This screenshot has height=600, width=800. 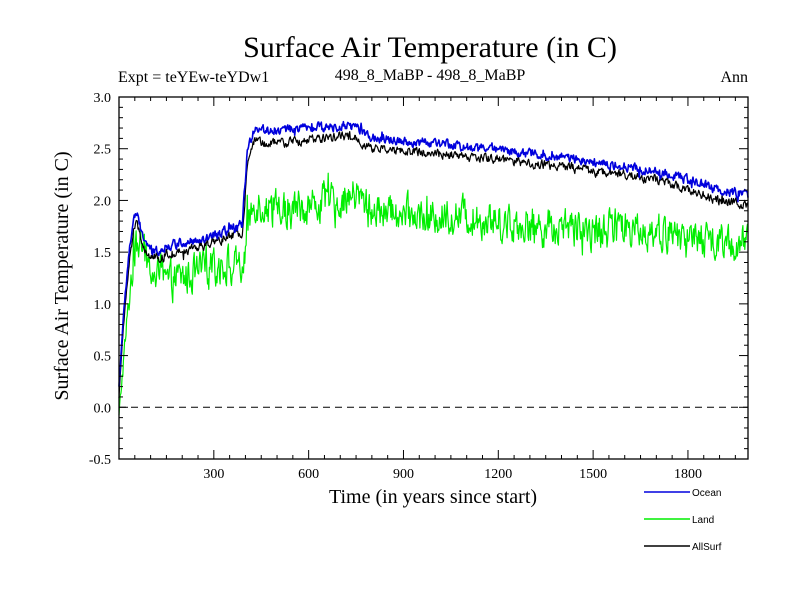 What do you see at coordinates (103, 98) in the screenshot?
I see `y-tick-label: 3.0` at bounding box center [103, 98].